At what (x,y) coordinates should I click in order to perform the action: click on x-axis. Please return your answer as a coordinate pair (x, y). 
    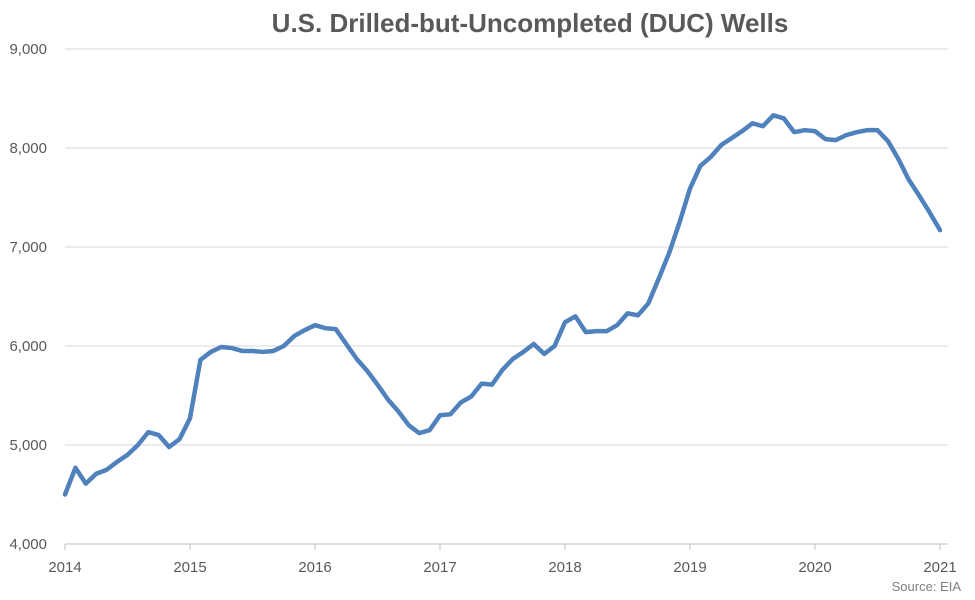
    Looking at the image, I should click on (506, 546).